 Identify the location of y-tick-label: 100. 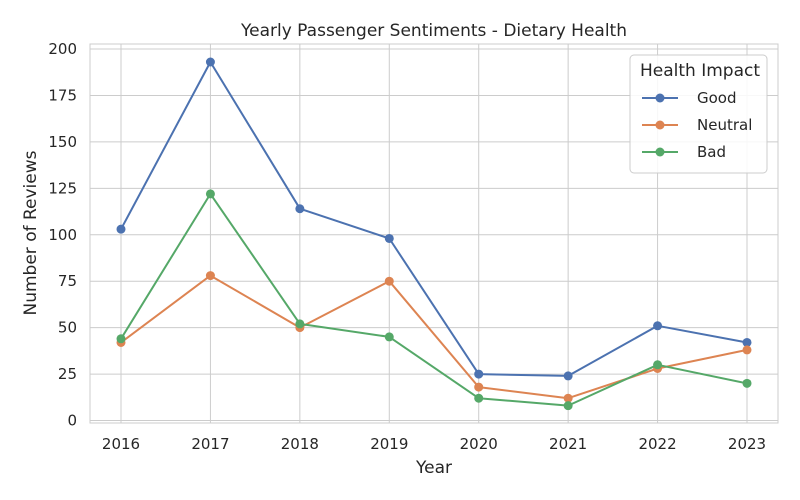
(62, 235).